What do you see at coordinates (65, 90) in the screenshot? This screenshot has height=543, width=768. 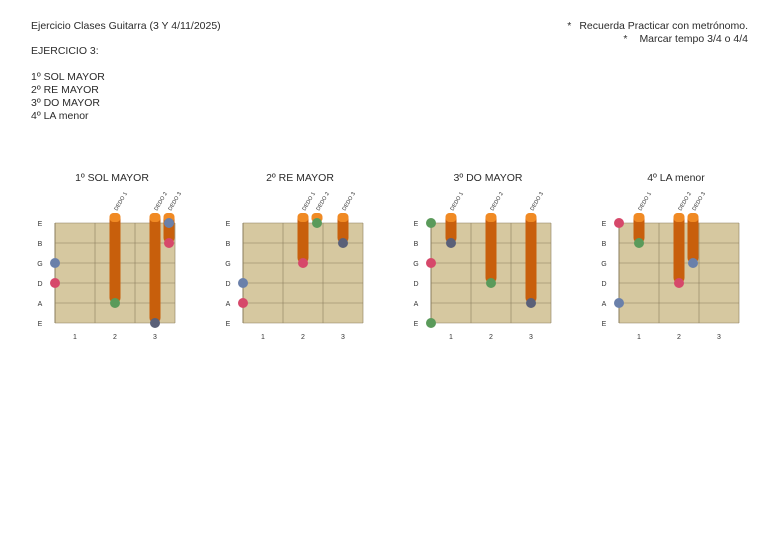 I see `exercise-item: 2º RE MAYOR` at bounding box center [65, 90].